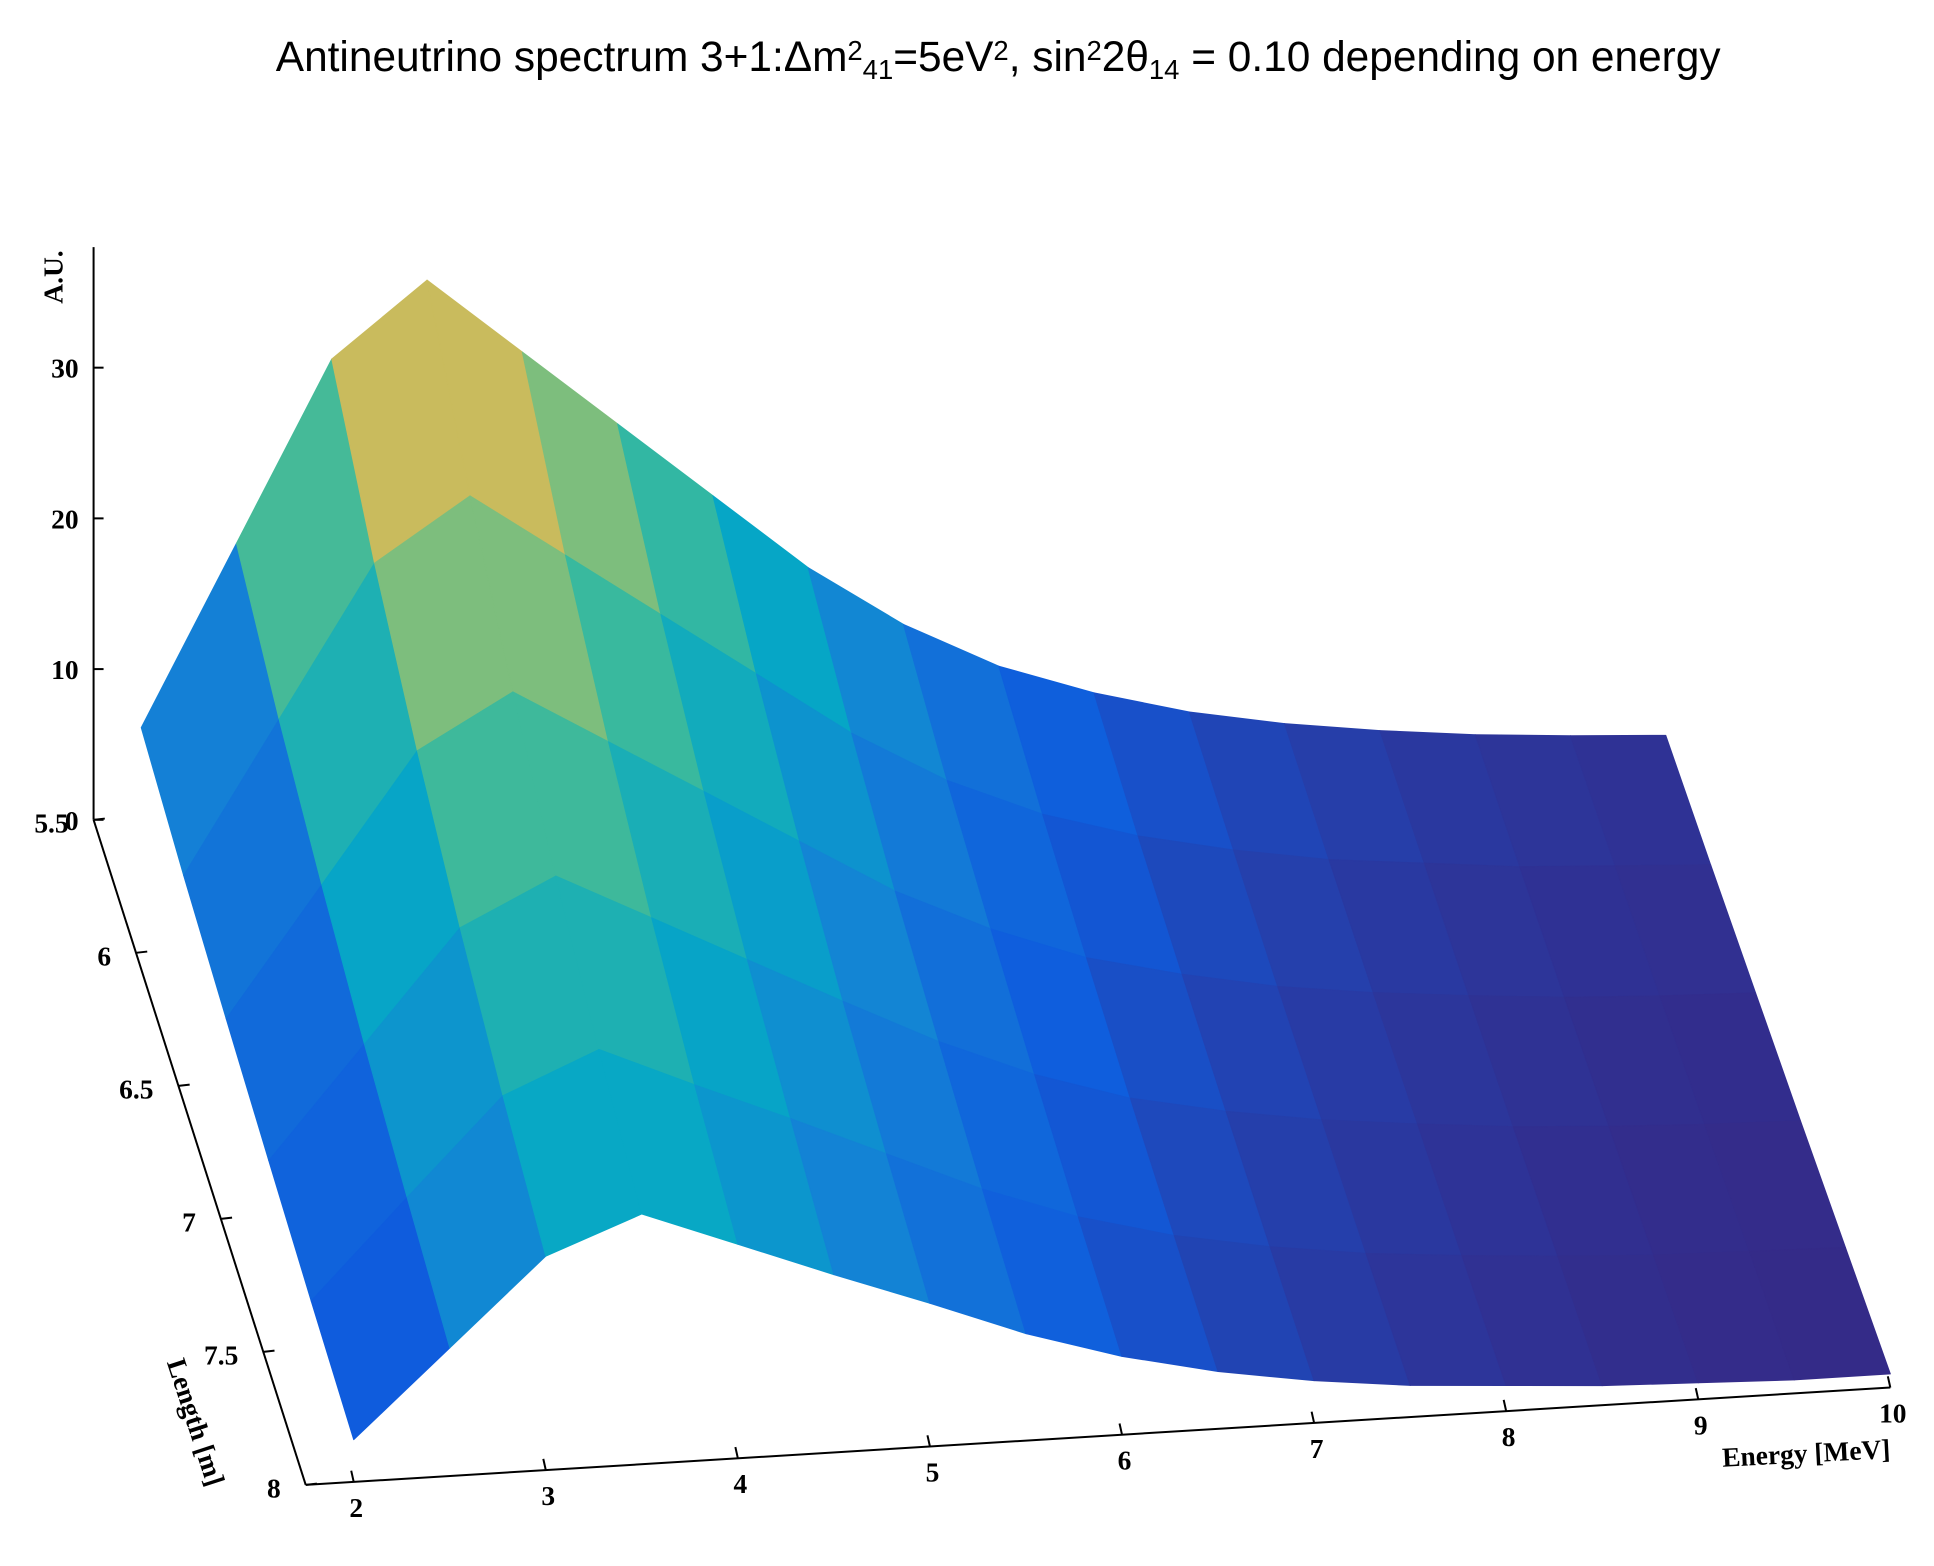 This screenshot has height=1566, width=1934. Describe the element at coordinates (1164, 69) in the screenshot. I see `title-part: 14` at that location.